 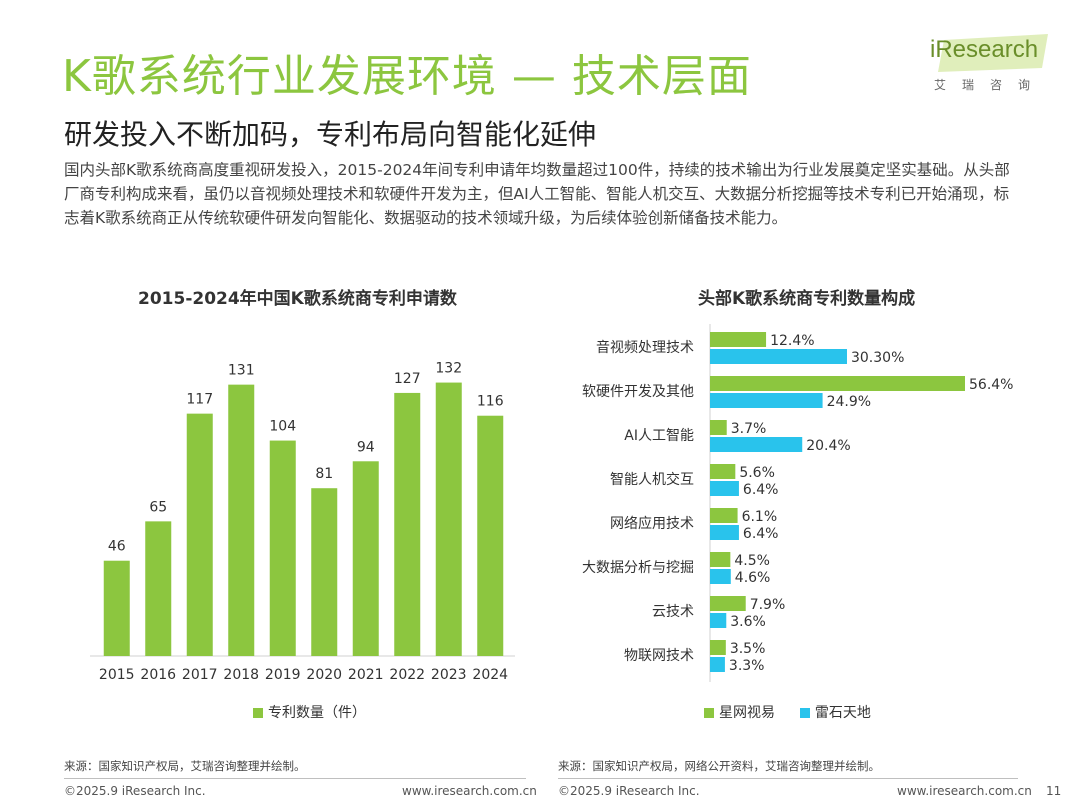 What do you see at coordinates (760, 517) in the screenshot?
I see `data-label-星网视易-网络应用技术: 6.1%` at bounding box center [760, 517].